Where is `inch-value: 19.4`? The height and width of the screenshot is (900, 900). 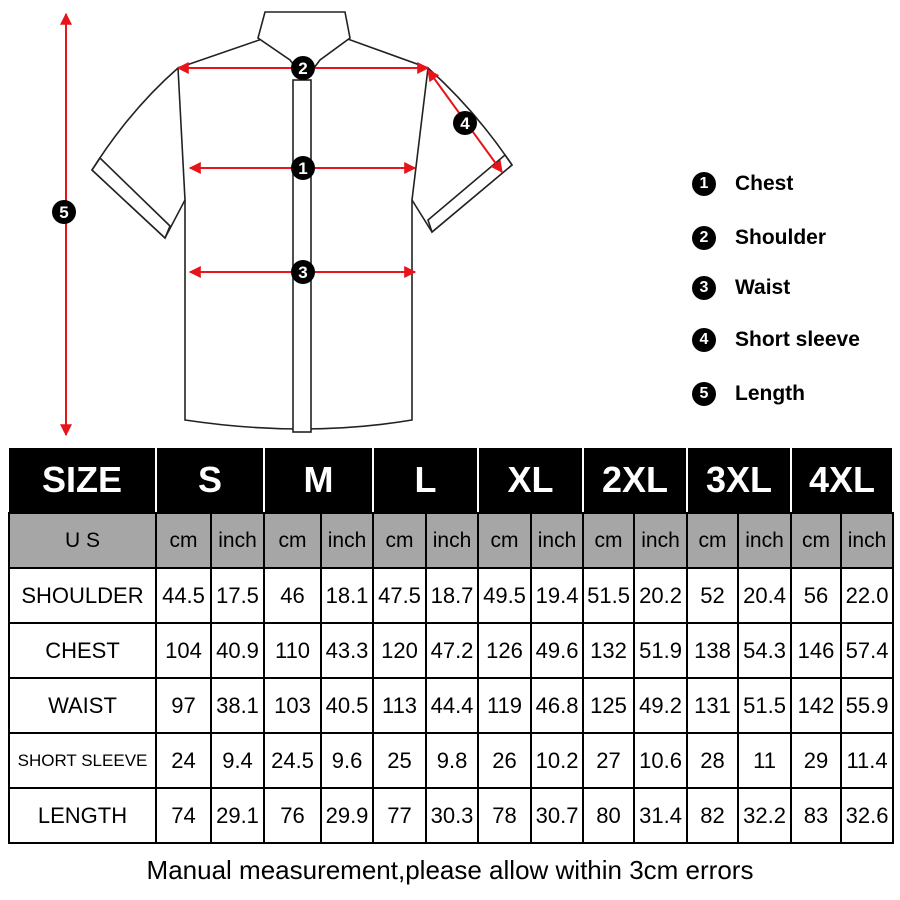
inch-value: 19.4 is located at coordinates (557, 595).